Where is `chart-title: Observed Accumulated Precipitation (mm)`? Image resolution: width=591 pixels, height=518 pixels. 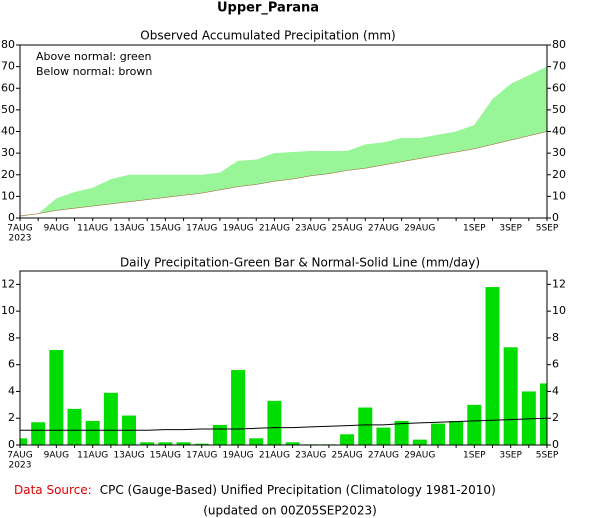 chart-title: Observed Accumulated Precipitation (mm) is located at coordinates (267, 36).